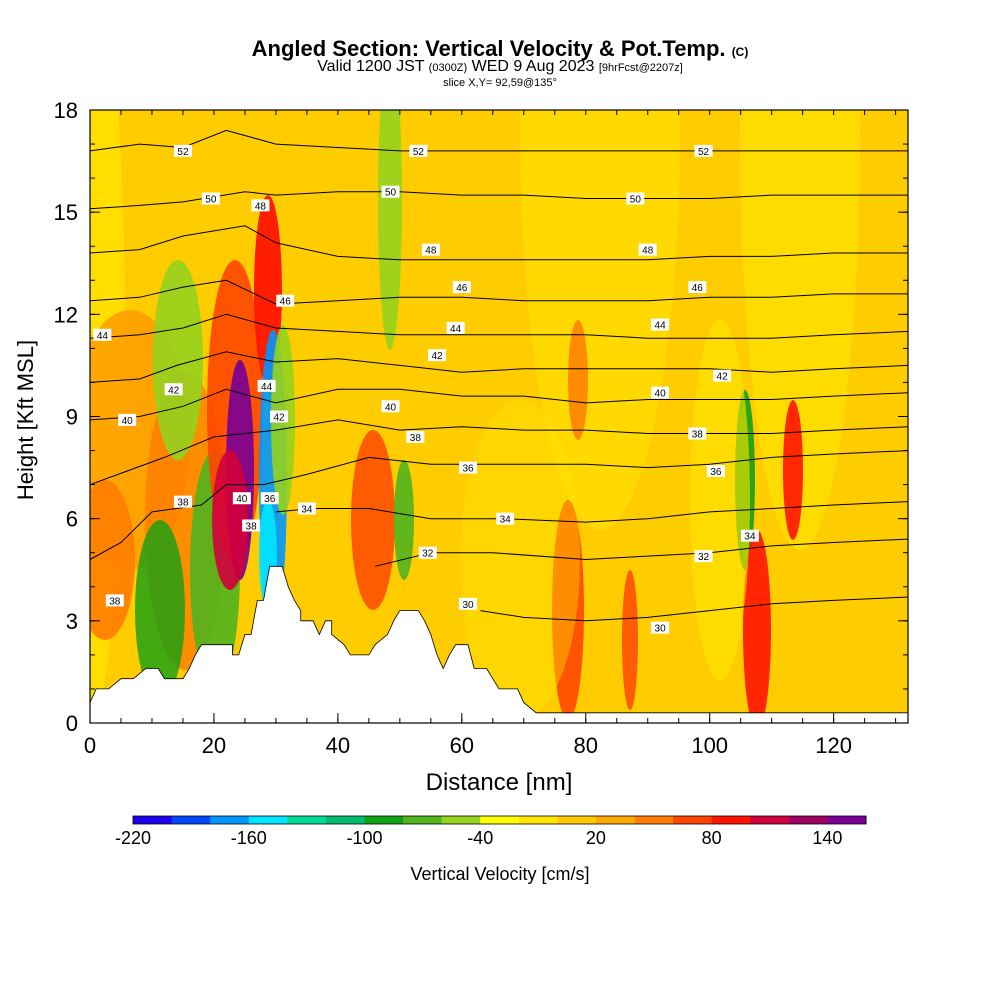 Image resolution: width=1000 pixels, height=1000 pixels. I want to click on isentrope-label-32: 32, so click(703, 556).